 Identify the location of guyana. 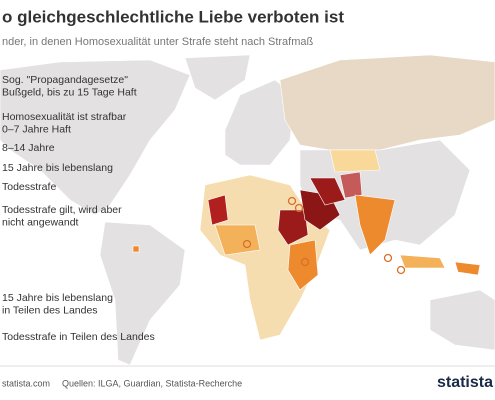
(136, 249).